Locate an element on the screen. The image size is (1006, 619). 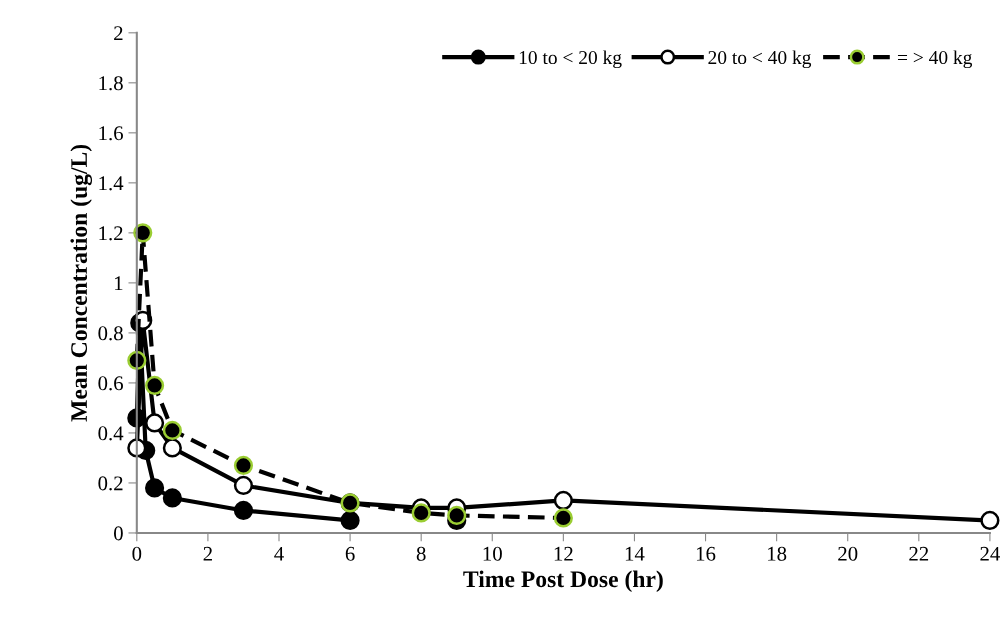
x-tick-label: 16 is located at coordinates (706, 553).